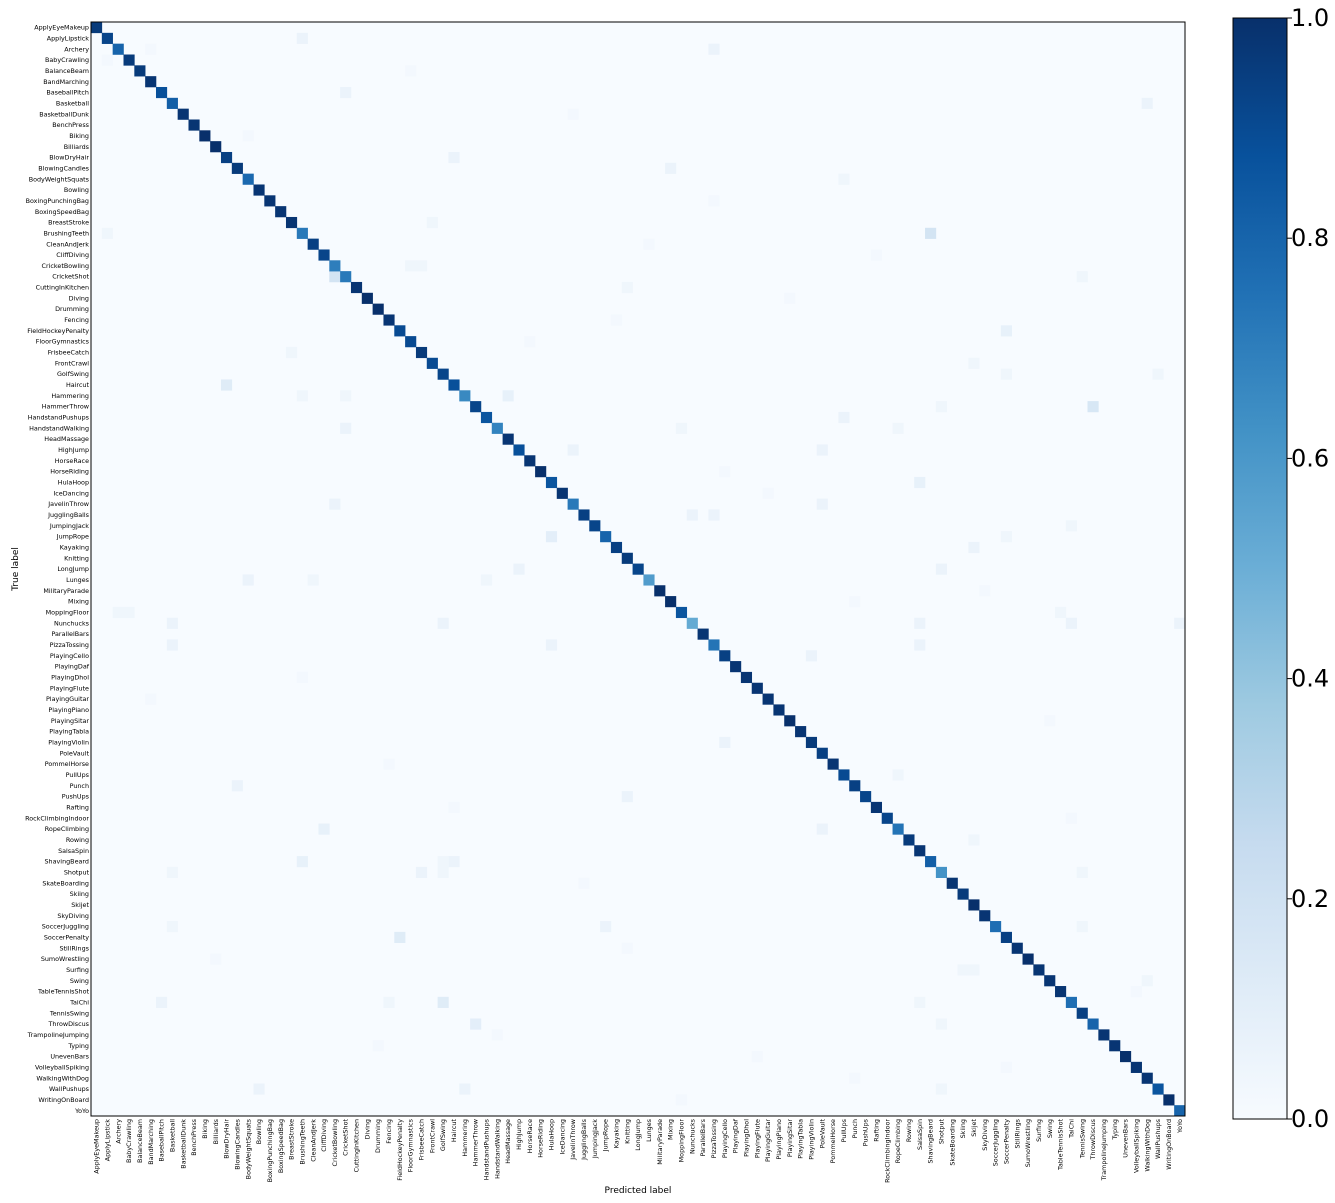 The width and height of the screenshot is (1335, 1203). I want to click on x-tick-label: UnevenBars, so click(1126, 1137).